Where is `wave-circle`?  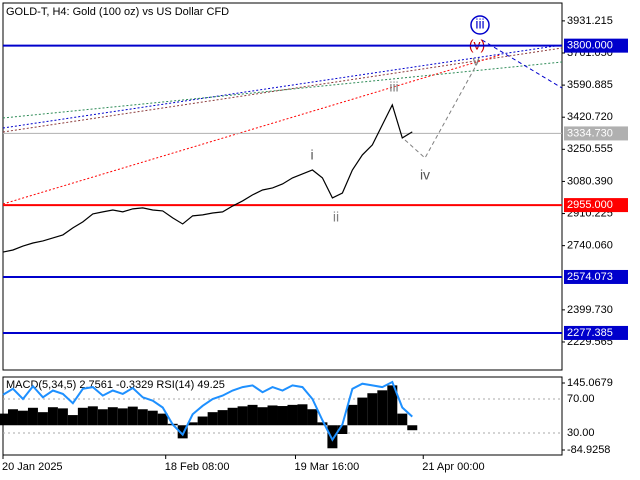
wave-circle is located at coordinates (480, 25).